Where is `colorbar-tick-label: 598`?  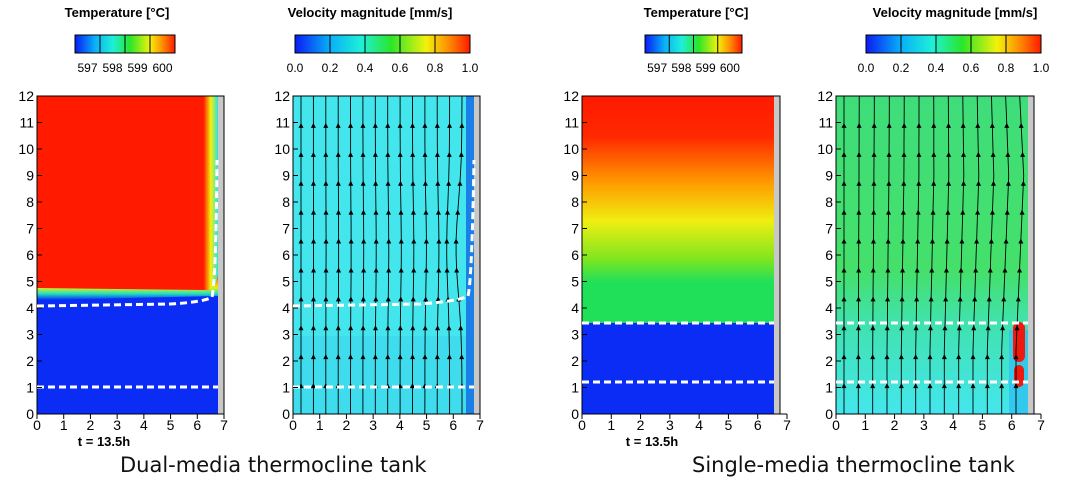 colorbar-tick-label: 598 is located at coordinates (112, 68).